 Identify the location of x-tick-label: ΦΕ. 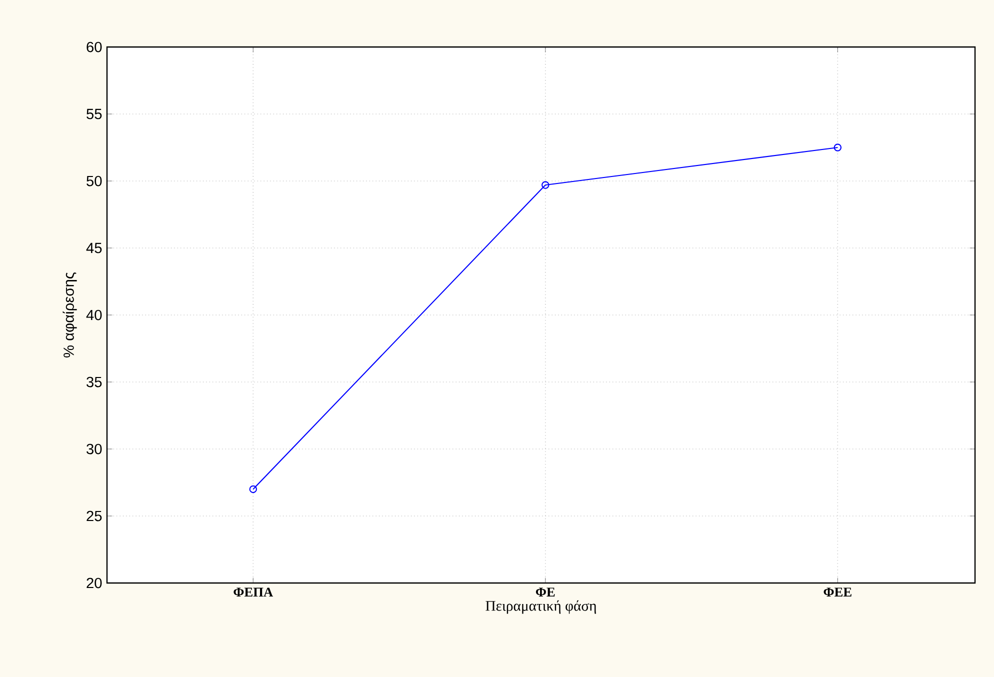
(545, 592).